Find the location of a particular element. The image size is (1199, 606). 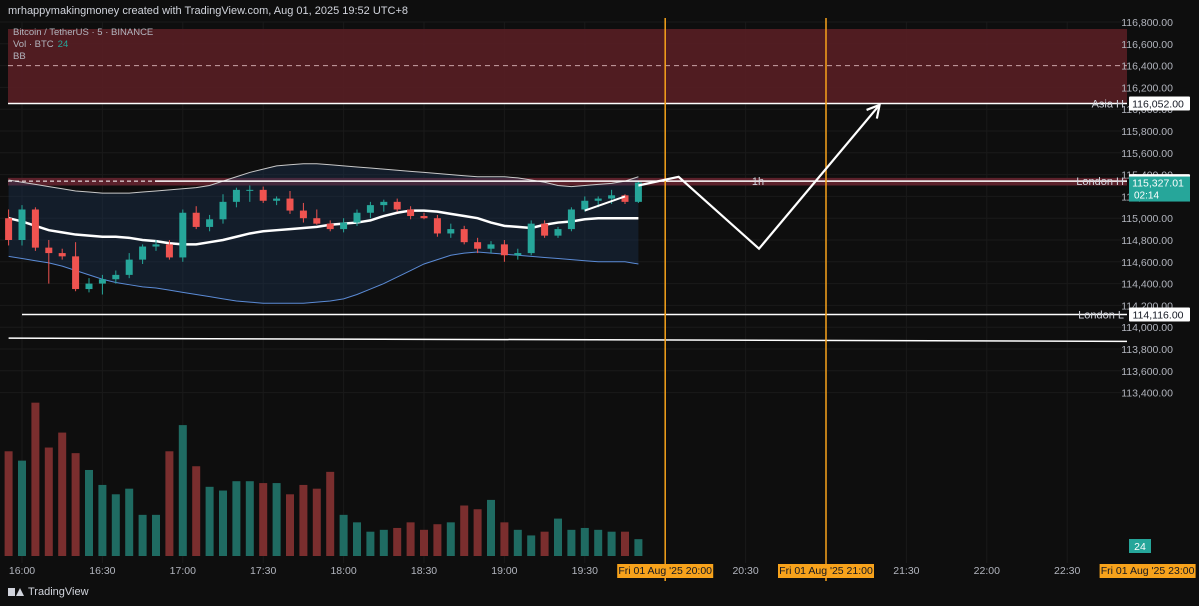

y-tick-label: 114,000.00 is located at coordinates (1147, 328).